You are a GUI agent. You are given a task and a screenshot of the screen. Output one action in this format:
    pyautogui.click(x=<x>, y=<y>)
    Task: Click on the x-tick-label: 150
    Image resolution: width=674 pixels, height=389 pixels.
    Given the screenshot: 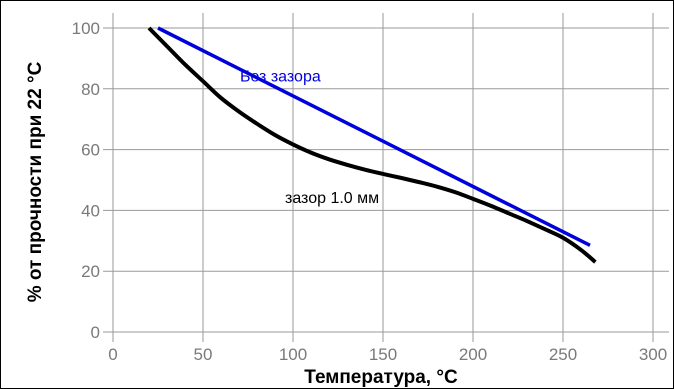 What is the action you would take?
    pyautogui.click(x=383, y=354)
    